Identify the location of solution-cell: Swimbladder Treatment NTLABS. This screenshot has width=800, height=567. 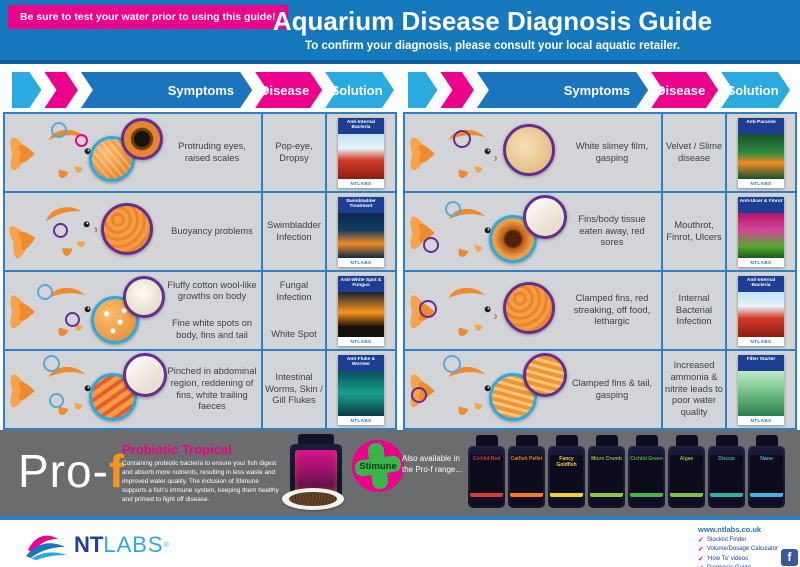
(360, 231).